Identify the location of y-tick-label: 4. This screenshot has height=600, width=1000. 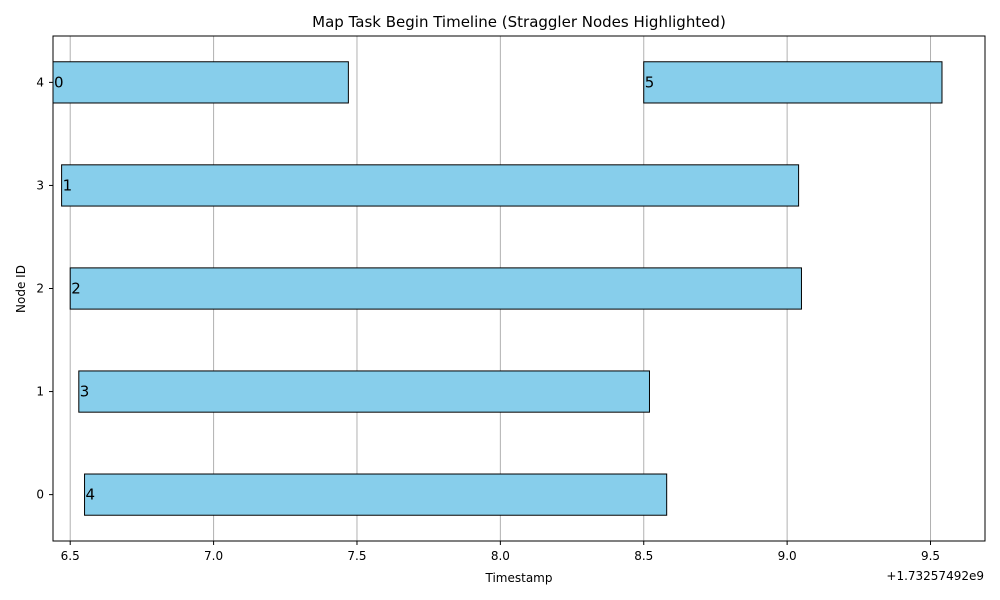
(40, 82).